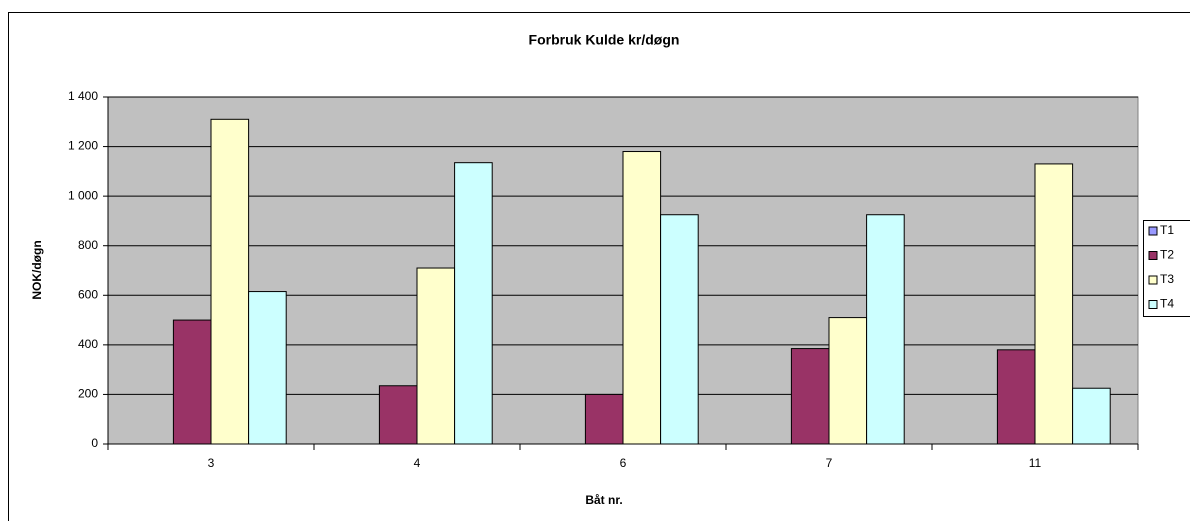 The height and width of the screenshot is (521, 1190). I want to click on y-tick-label: 800, so click(88, 245).